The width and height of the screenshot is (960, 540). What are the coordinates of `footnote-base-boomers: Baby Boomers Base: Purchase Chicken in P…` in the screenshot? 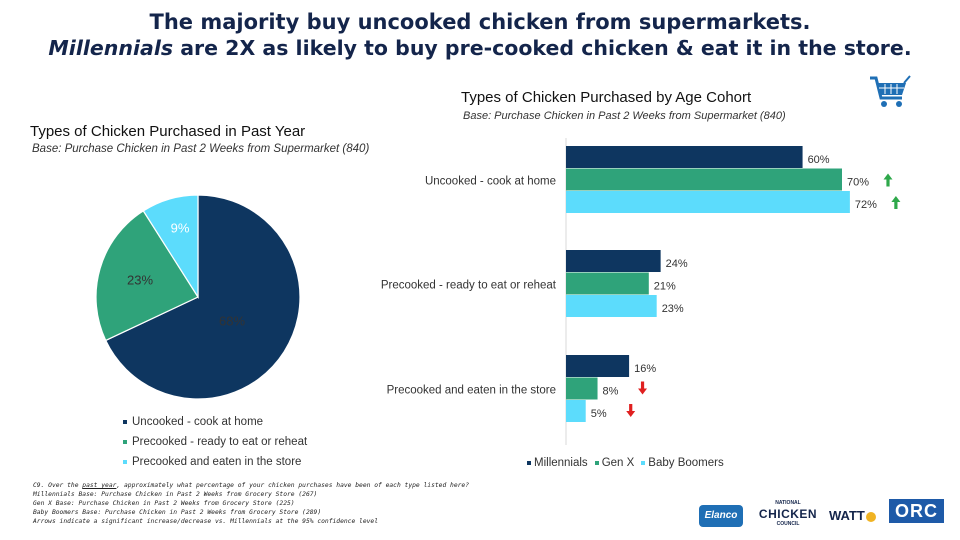 It's located at (177, 512).